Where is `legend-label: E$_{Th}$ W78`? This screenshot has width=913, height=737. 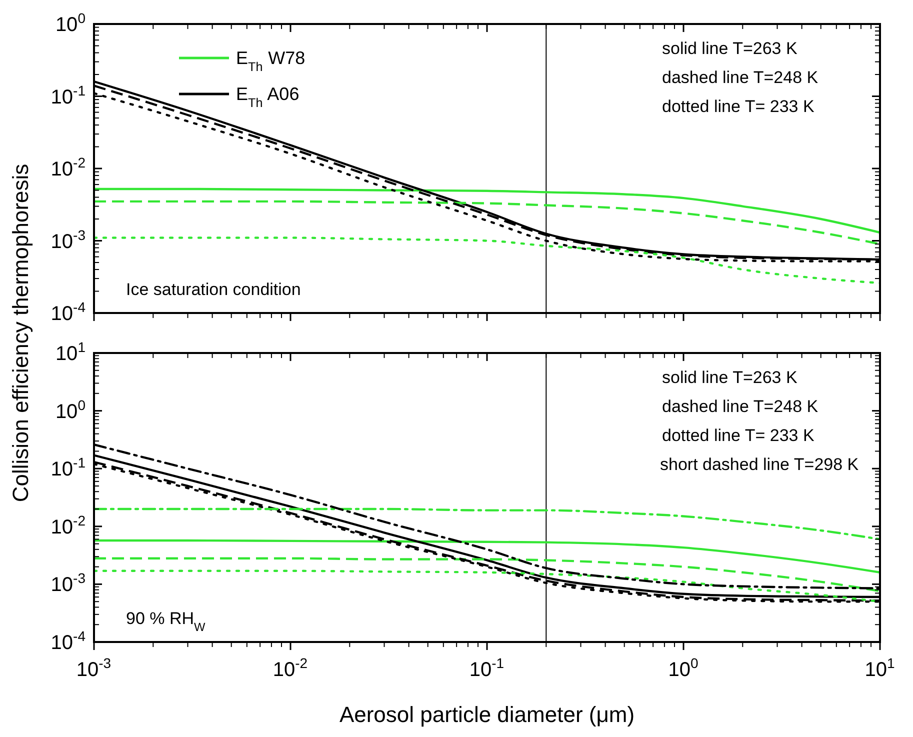 legend-label: E$_{Th}$ W78 is located at coordinates (271, 61).